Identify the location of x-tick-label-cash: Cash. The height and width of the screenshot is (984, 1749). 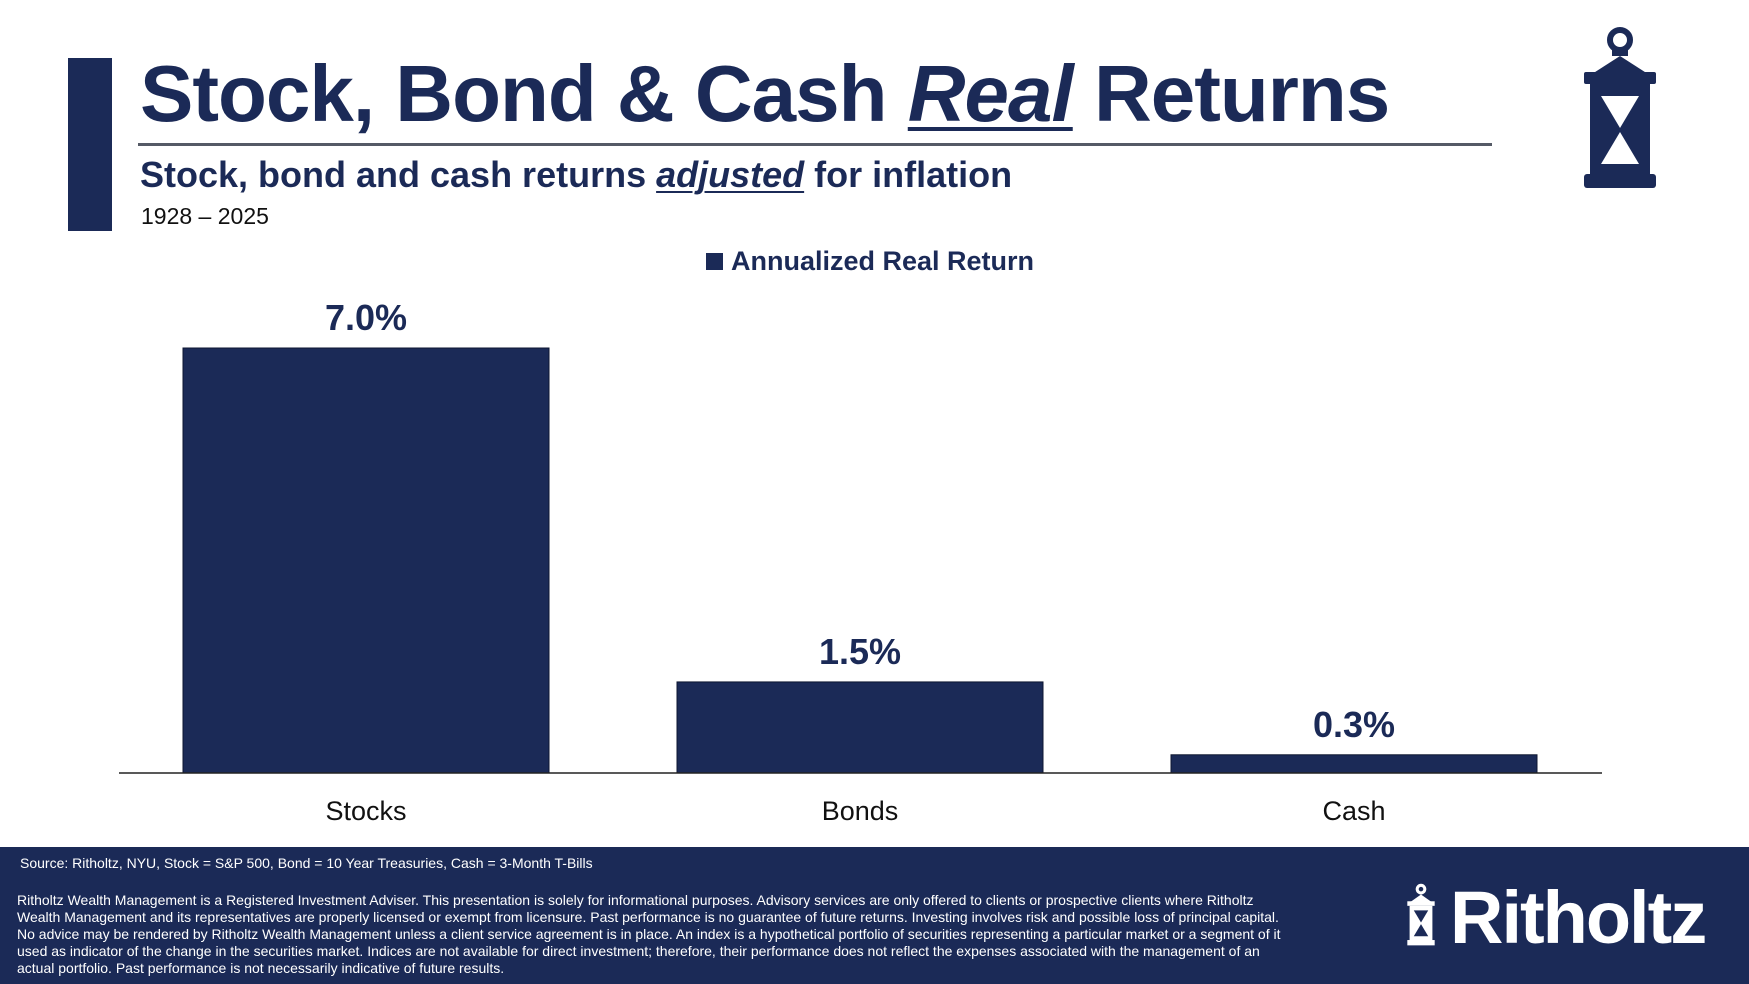
(1353, 811).